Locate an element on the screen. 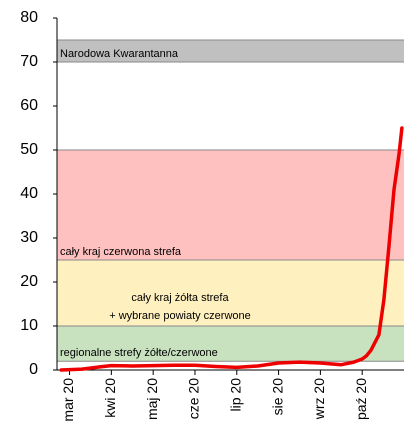 This screenshot has height=448, width=404. x-tick-label: paź 20 is located at coordinates (361, 399).